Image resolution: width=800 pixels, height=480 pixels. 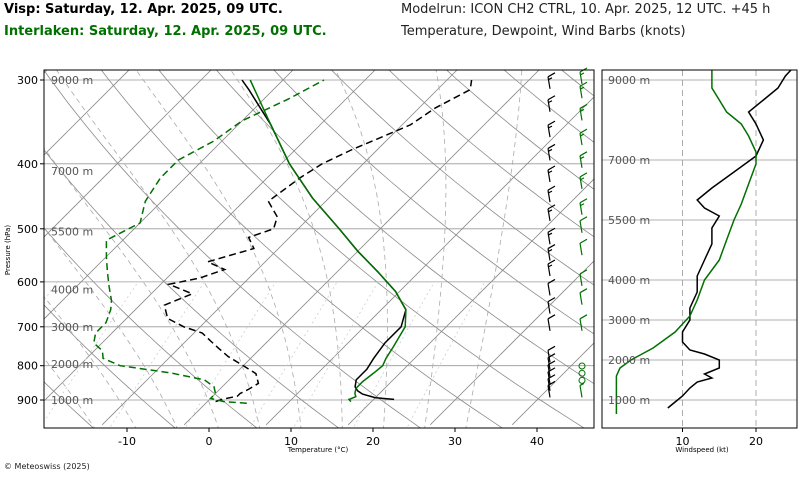 What do you see at coordinates (455, 441) in the screenshot?
I see `x-tick-label: 30` at bounding box center [455, 441].